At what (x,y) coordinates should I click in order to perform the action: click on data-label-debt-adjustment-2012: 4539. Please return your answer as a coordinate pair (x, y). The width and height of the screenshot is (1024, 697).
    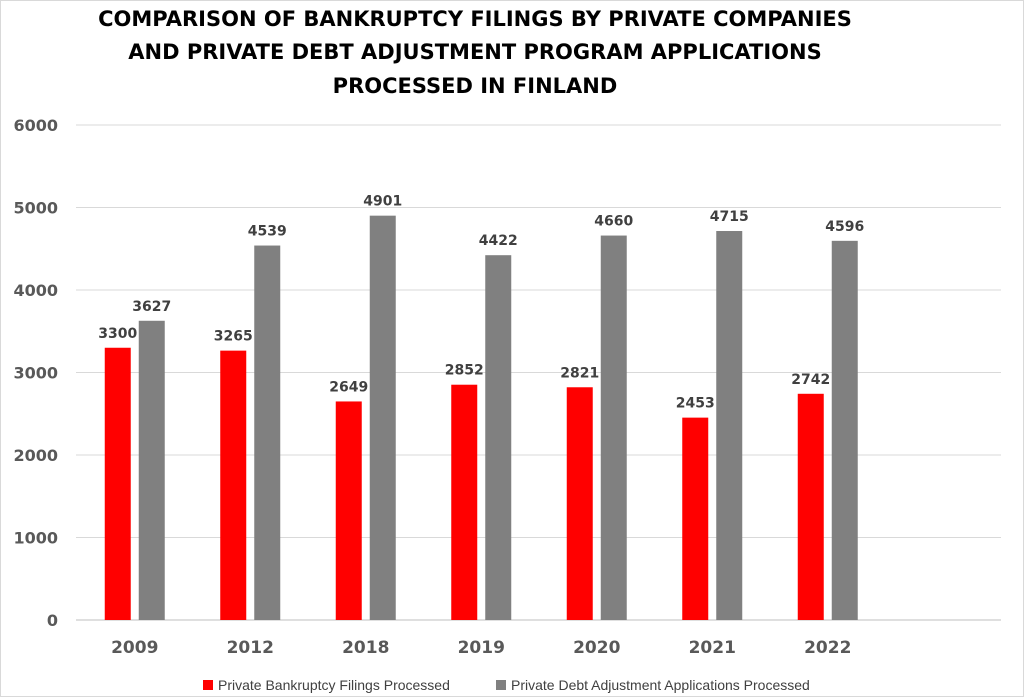
    Looking at the image, I should click on (267, 232).